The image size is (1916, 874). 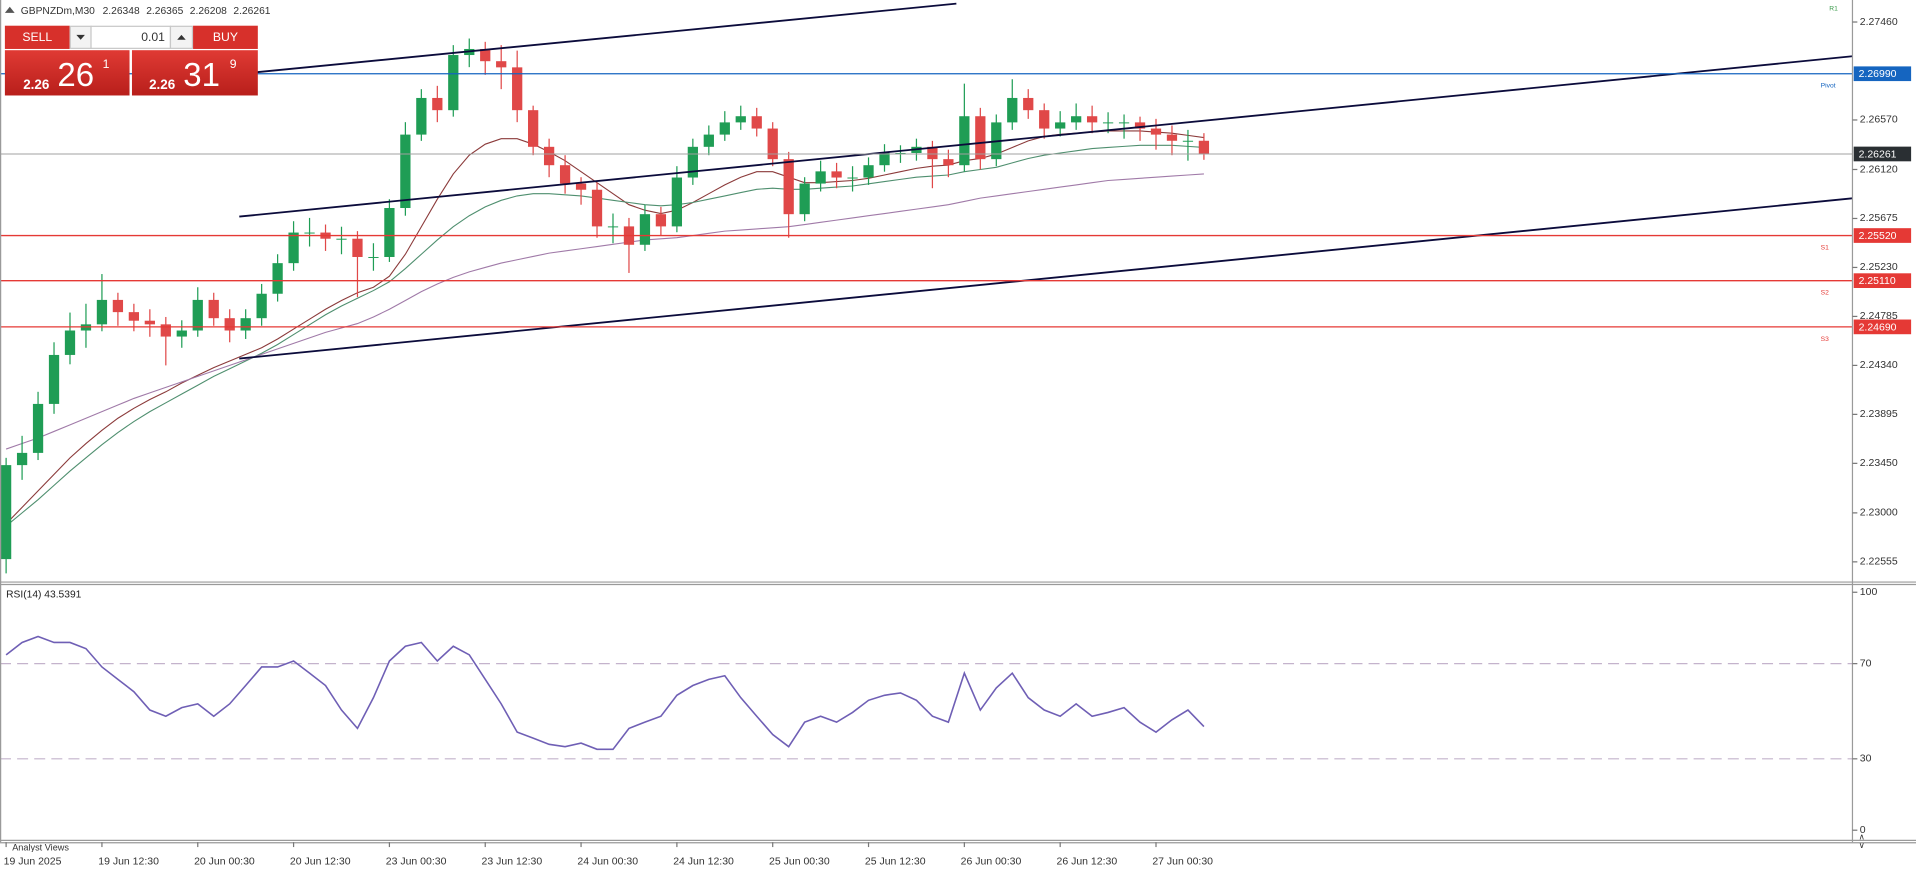 I want to click on sell-price-box, so click(x=67, y=73).